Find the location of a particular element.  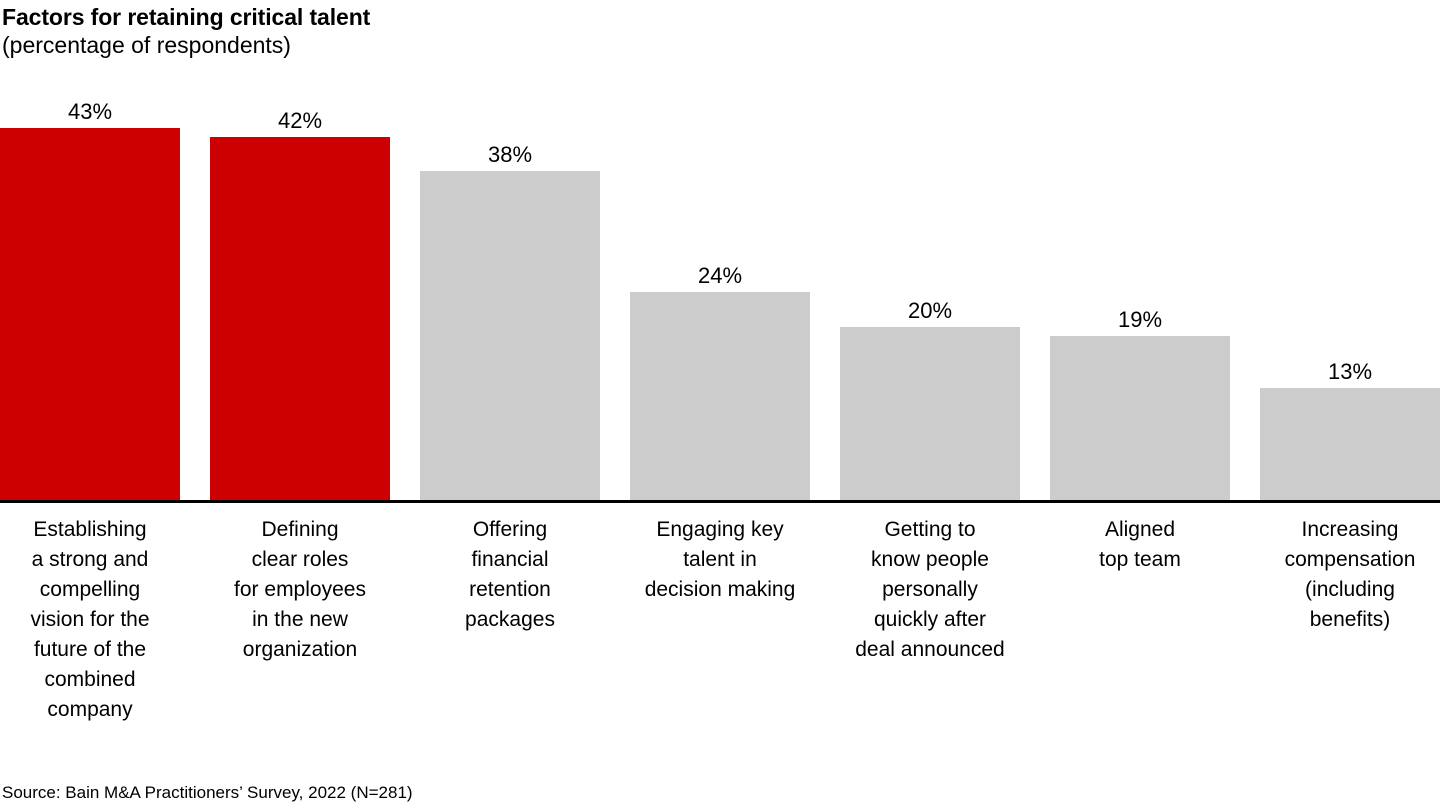

bar-group: 24% is located at coordinates (720, 298).